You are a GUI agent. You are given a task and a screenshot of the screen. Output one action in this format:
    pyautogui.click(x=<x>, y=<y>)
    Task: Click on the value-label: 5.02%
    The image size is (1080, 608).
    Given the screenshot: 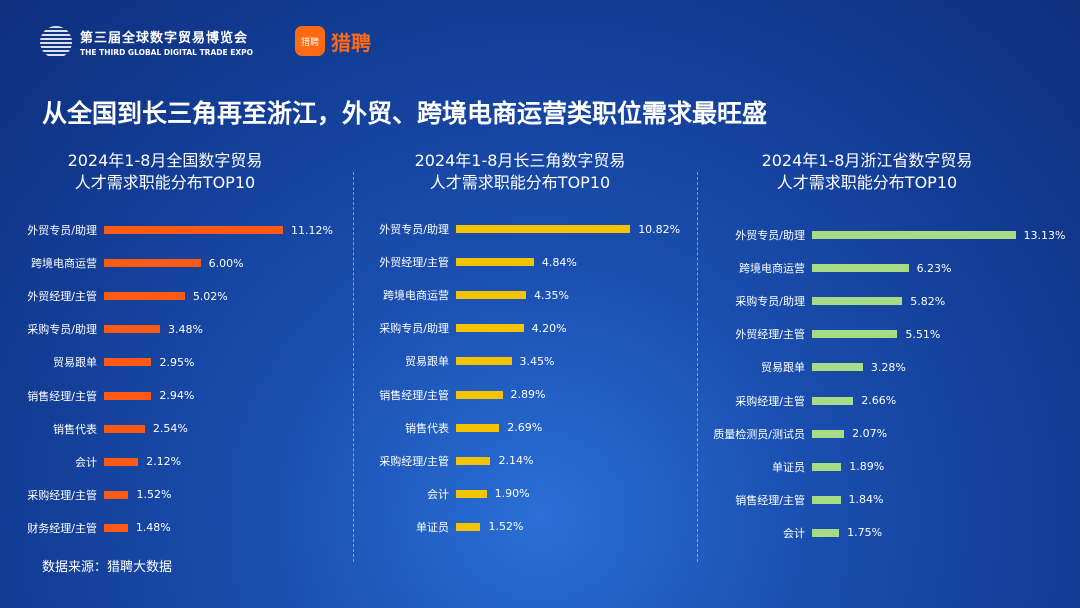 What is the action you would take?
    pyautogui.click(x=210, y=296)
    